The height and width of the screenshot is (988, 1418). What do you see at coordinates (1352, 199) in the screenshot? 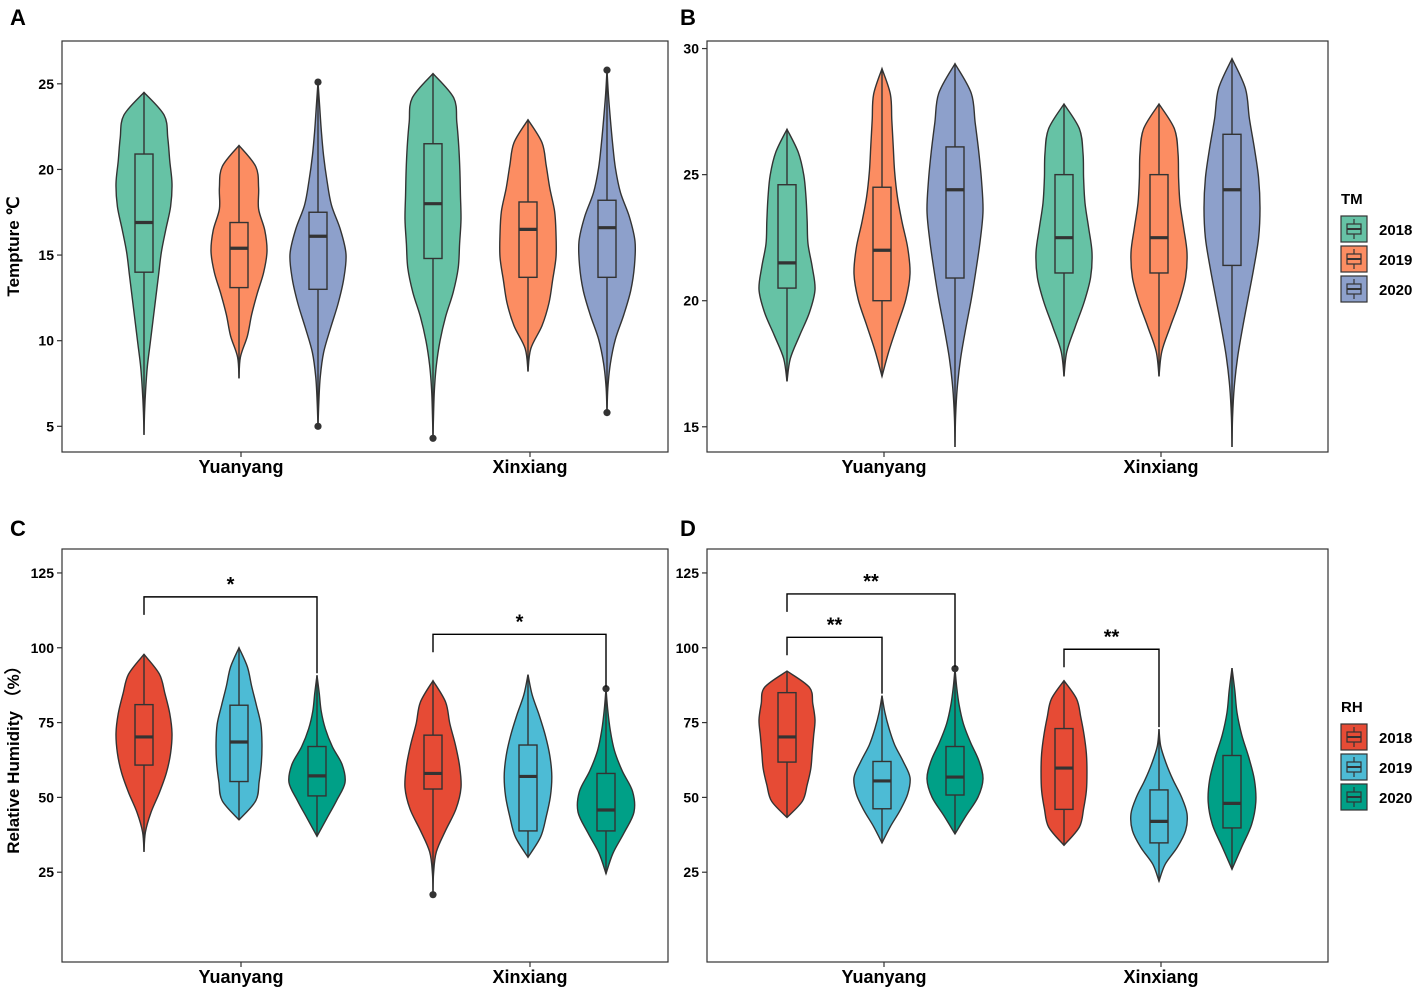
I see `legend-title: TM` at bounding box center [1352, 199].